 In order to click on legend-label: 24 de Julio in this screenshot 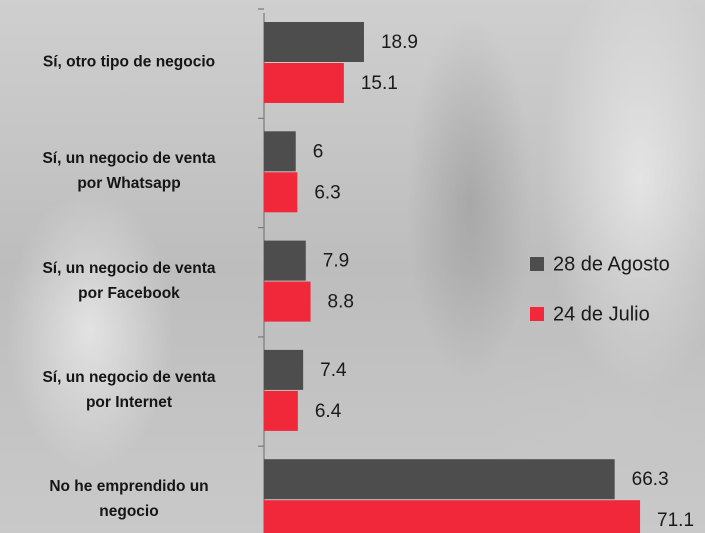, I will do `click(601, 314)`.